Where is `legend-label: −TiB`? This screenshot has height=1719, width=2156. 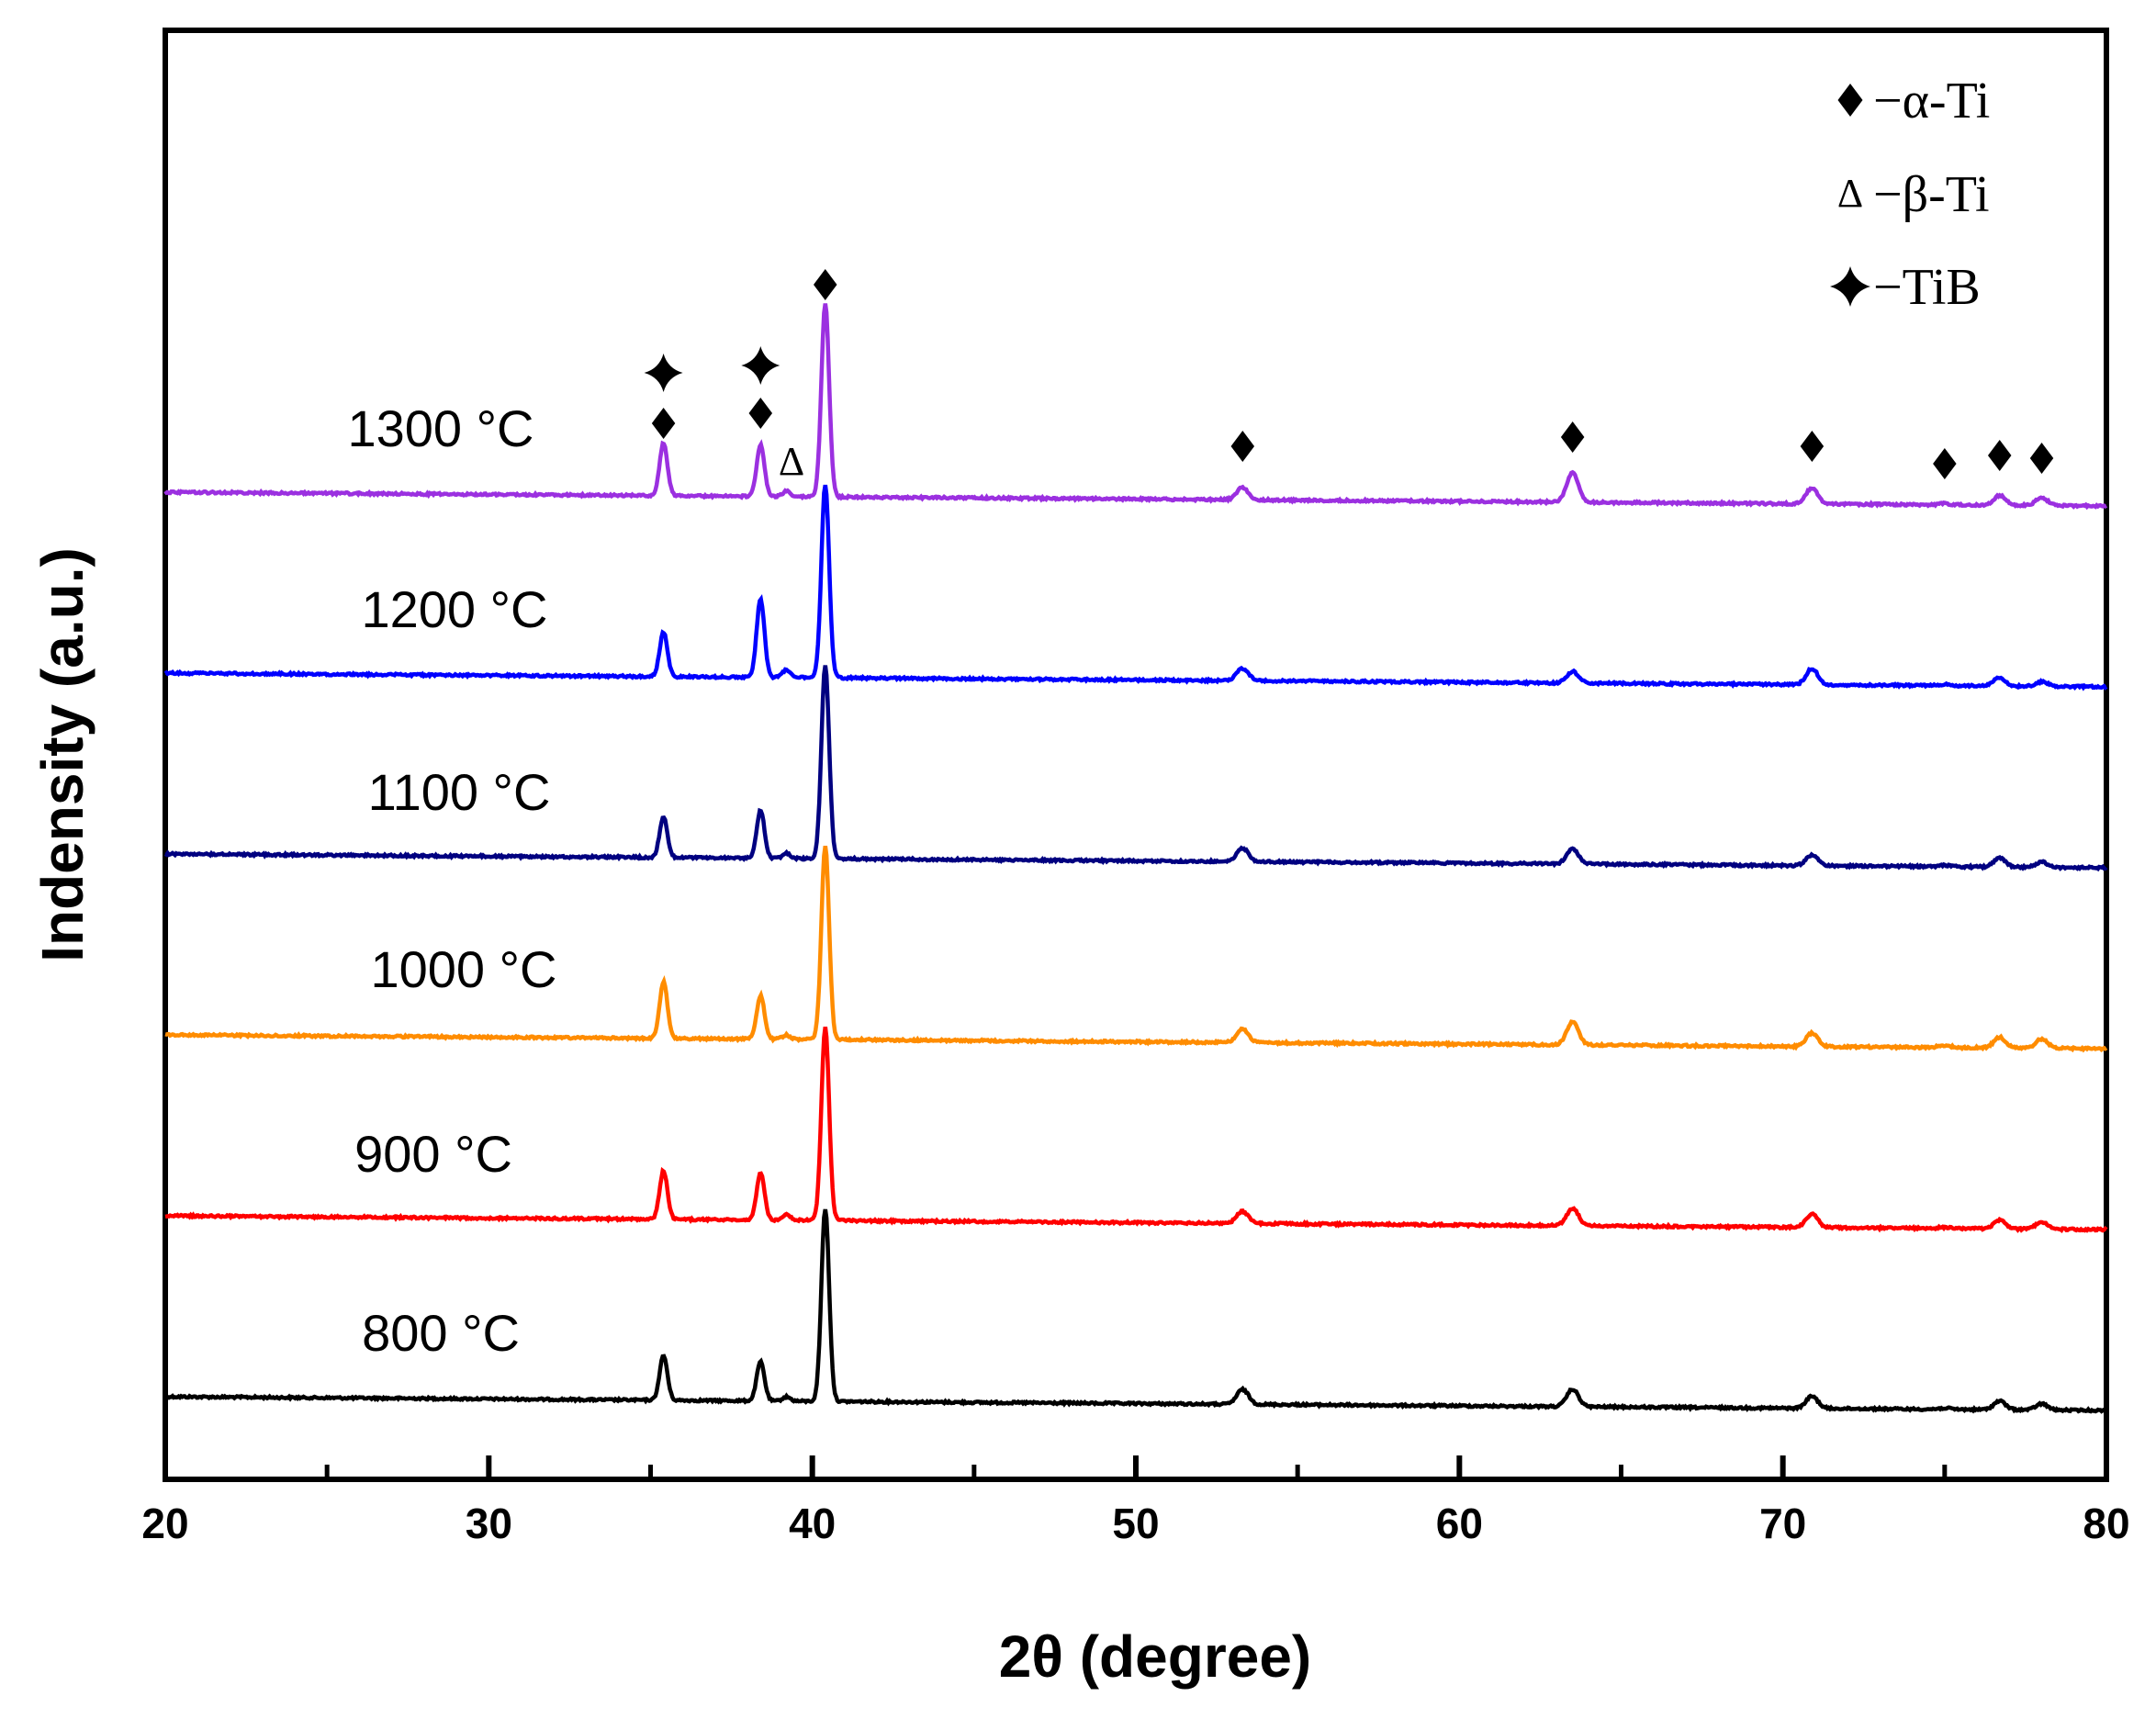
legend-label: −TiB is located at coordinates (1927, 287).